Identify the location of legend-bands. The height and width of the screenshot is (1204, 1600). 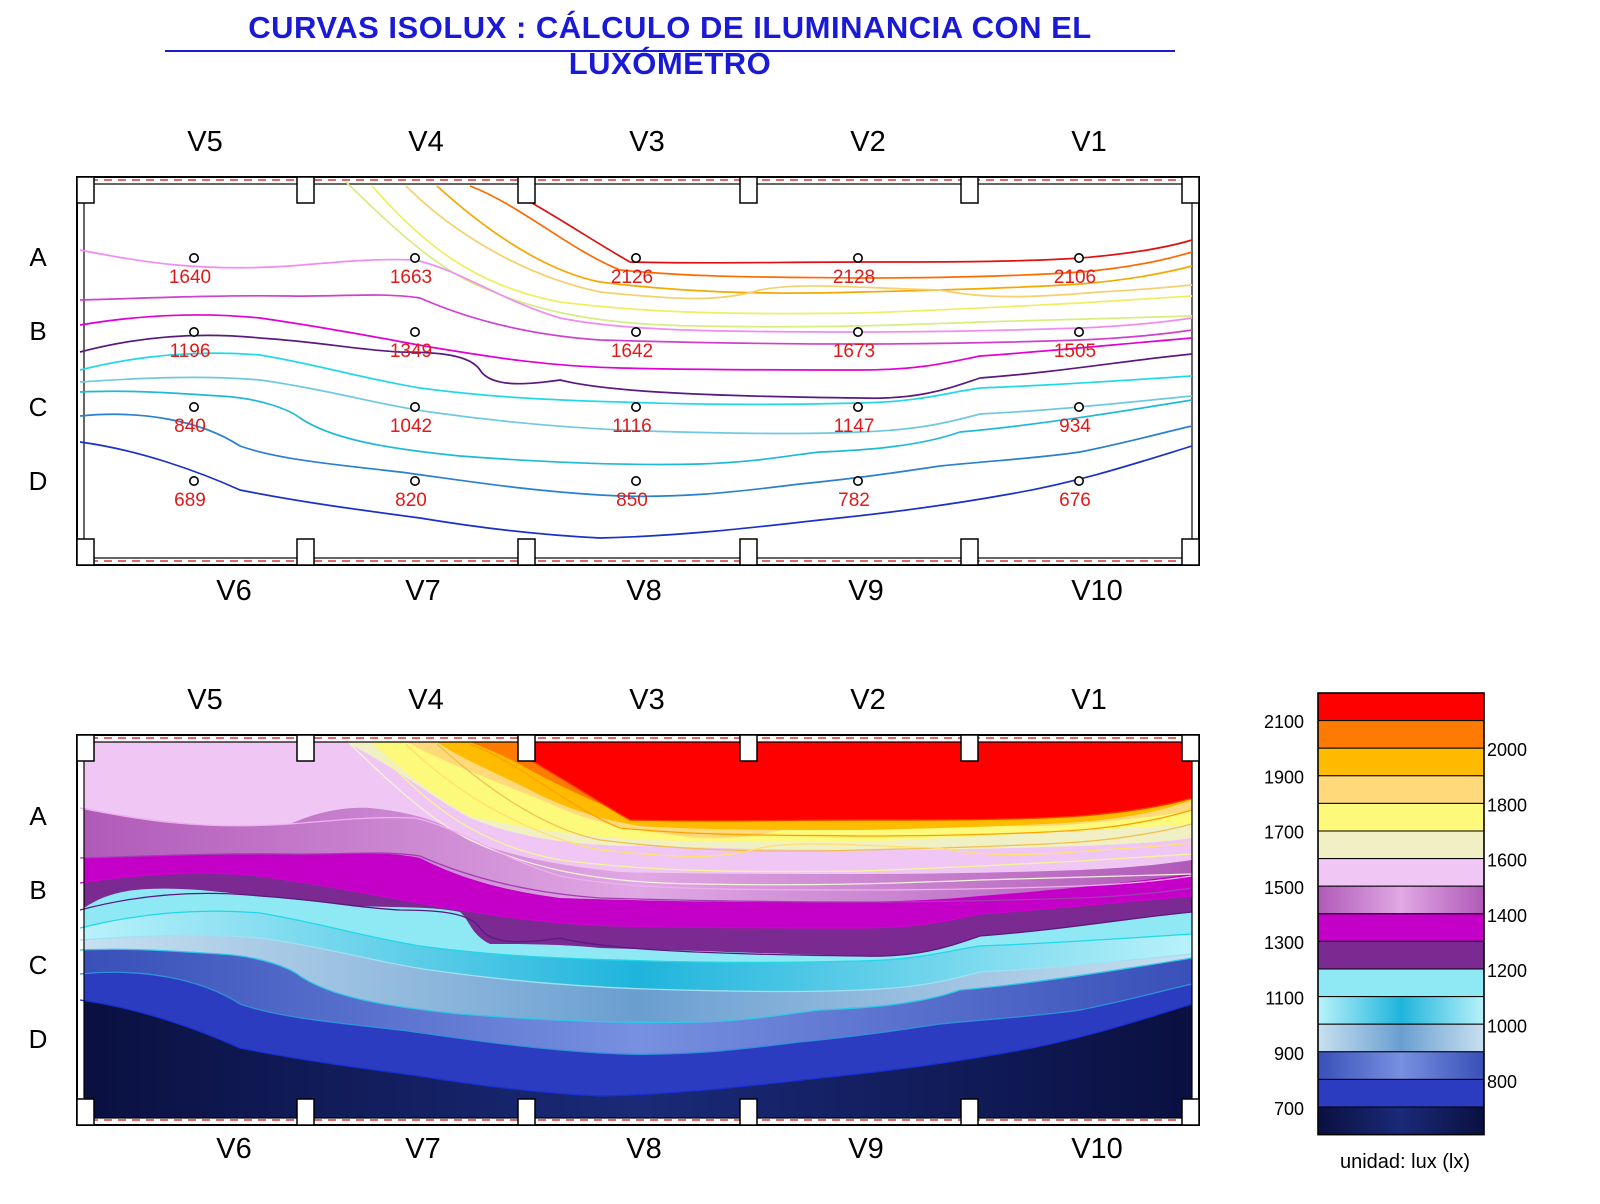
(1401, 914).